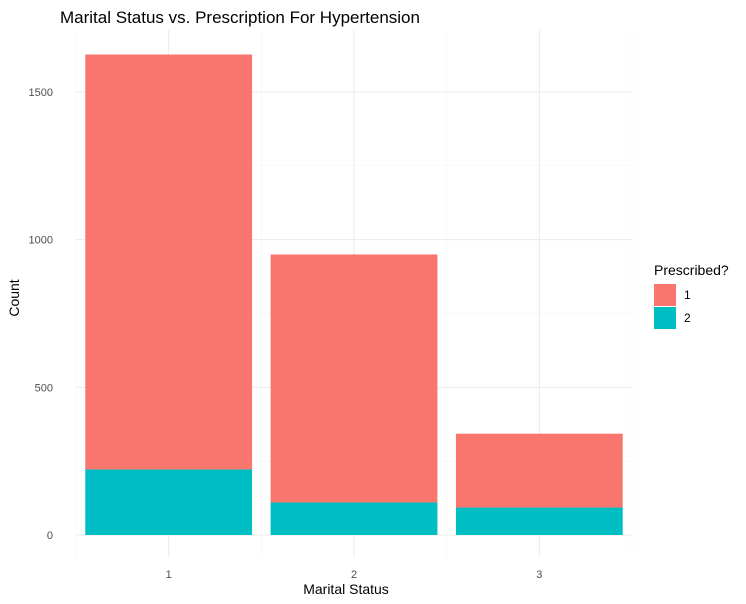 The height and width of the screenshot is (604, 746). Describe the element at coordinates (44, 388) in the screenshot. I see `y-tick-label: 500` at that location.